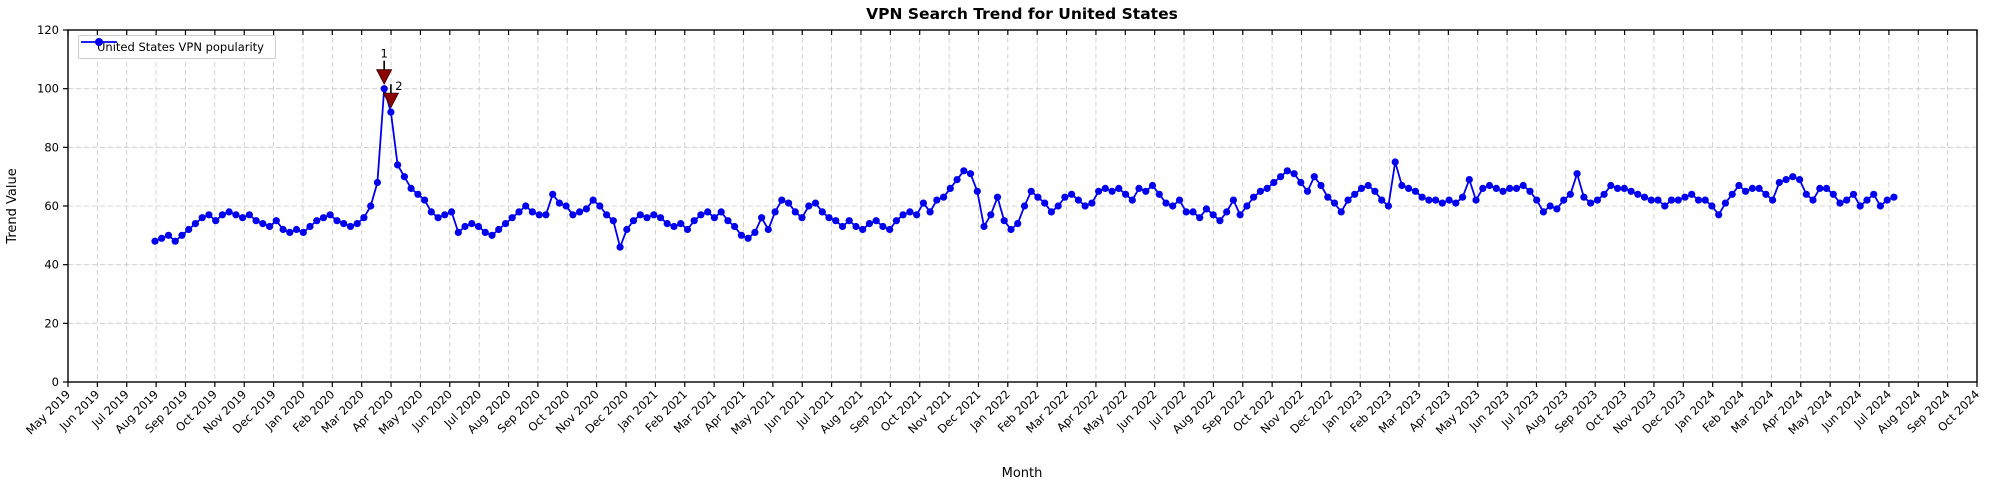 This screenshot has height=490, width=1990. Describe the element at coordinates (48, 30) in the screenshot. I see `y-tick-label: 120` at that location.